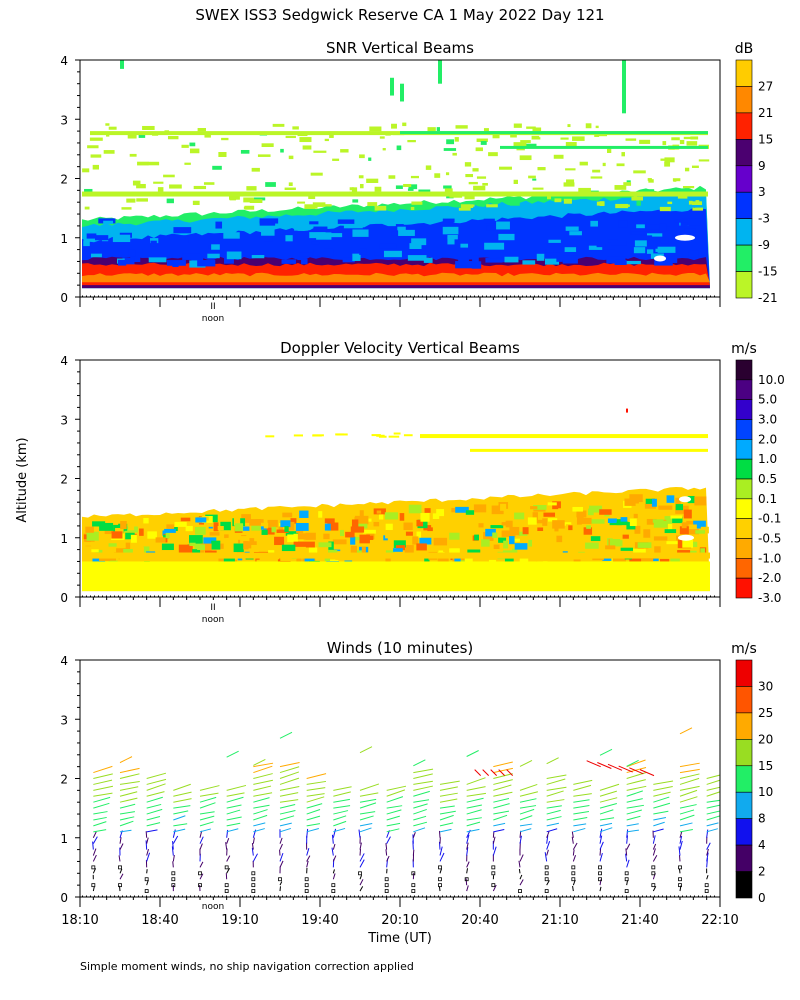  What do you see at coordinates (400, 601) in the screenshot?
I see `doppler-x-axis` at bounding box center [400, 601].